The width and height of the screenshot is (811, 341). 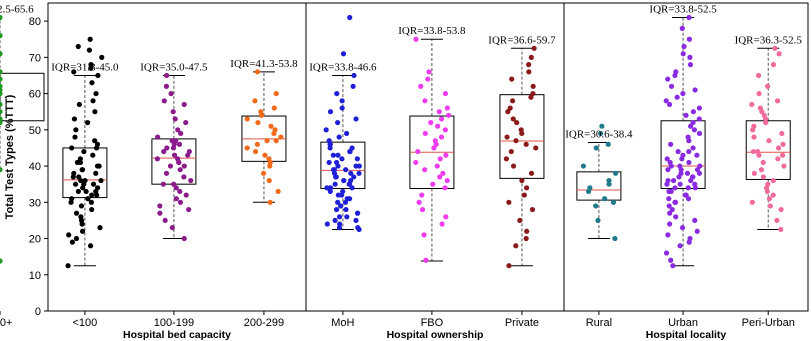 I want to click on iqr-annotation: IQR=36.6-59.7, so click(x=522, y=40).